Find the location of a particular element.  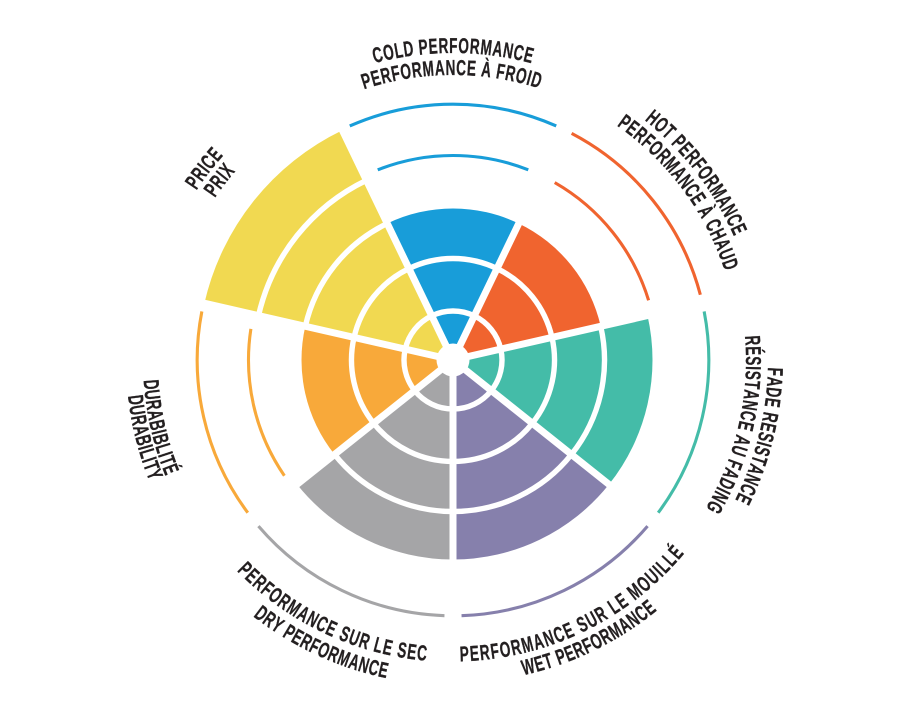

svg-text: T is located at coordinates (752, 385).